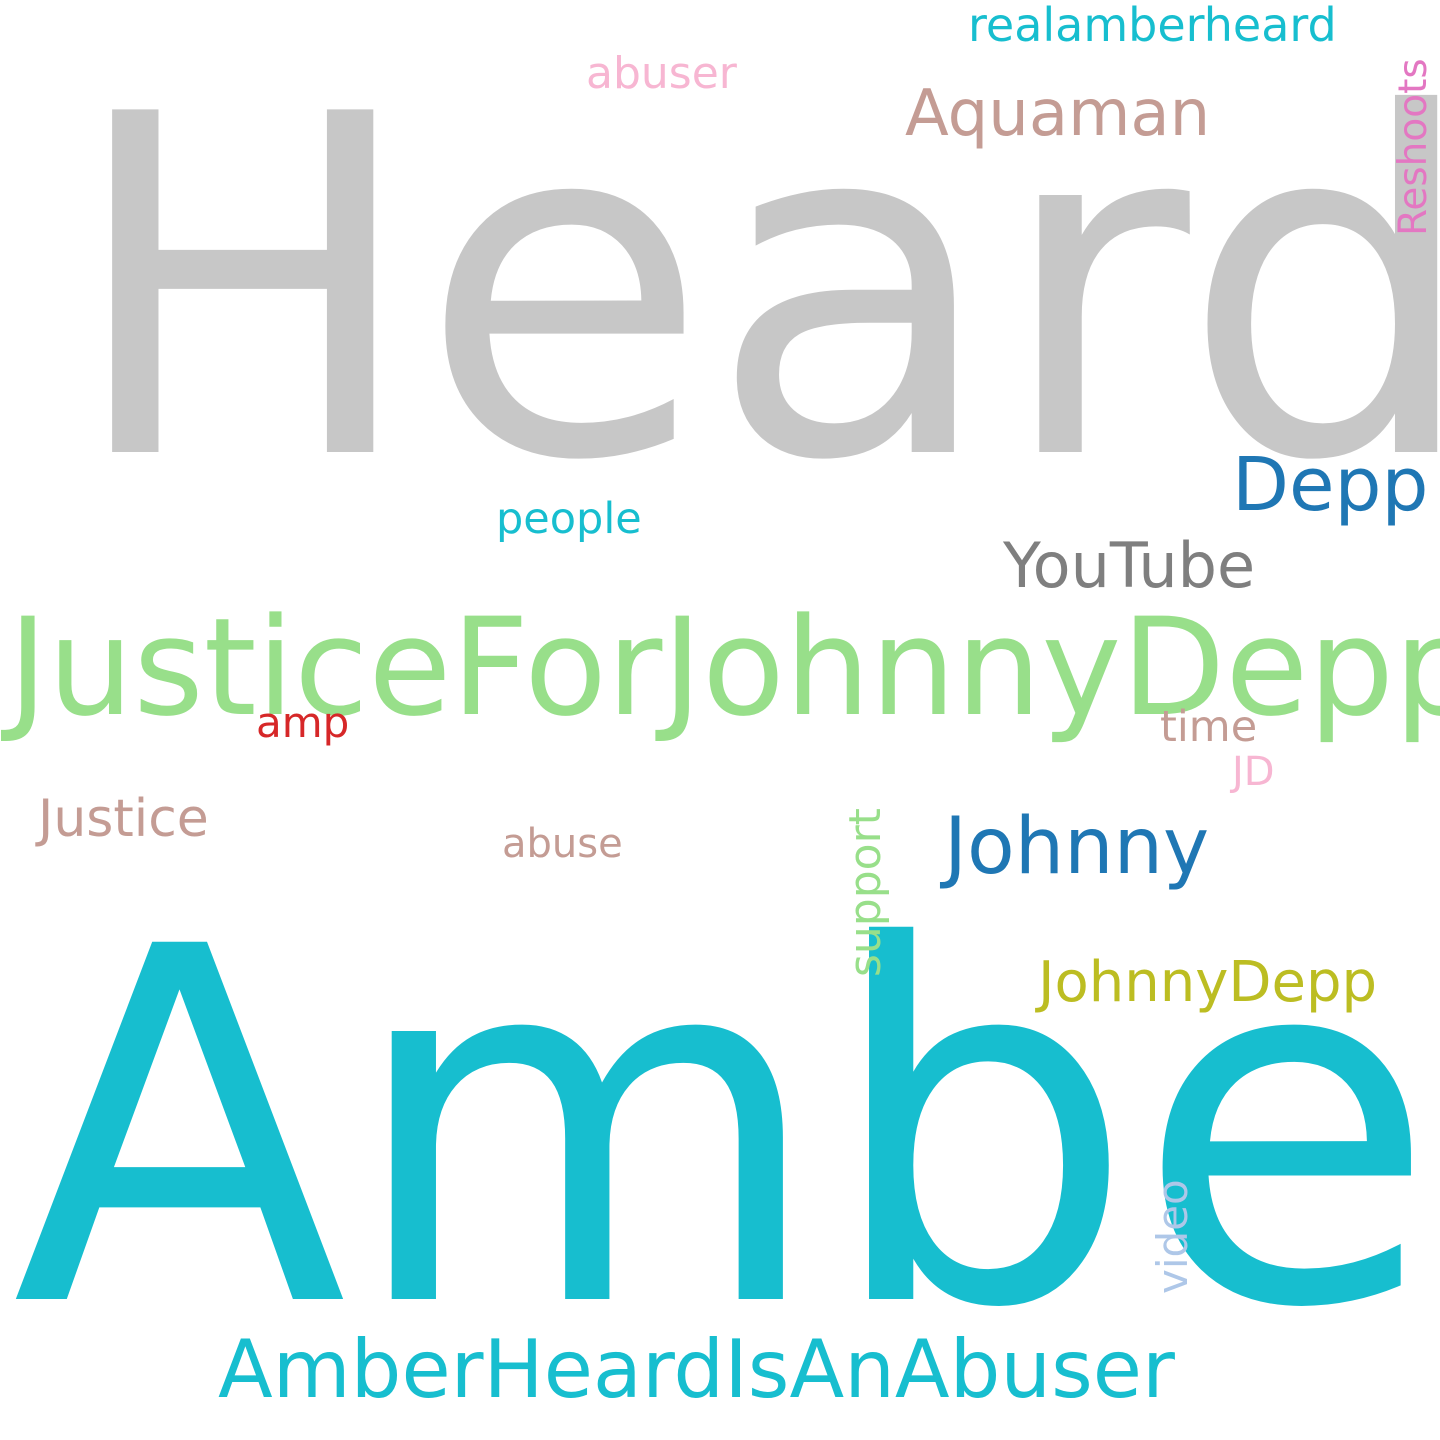  Describe the element at coordinates (303, 722) in the screenshot. I see `word-amp: amp` at that location.